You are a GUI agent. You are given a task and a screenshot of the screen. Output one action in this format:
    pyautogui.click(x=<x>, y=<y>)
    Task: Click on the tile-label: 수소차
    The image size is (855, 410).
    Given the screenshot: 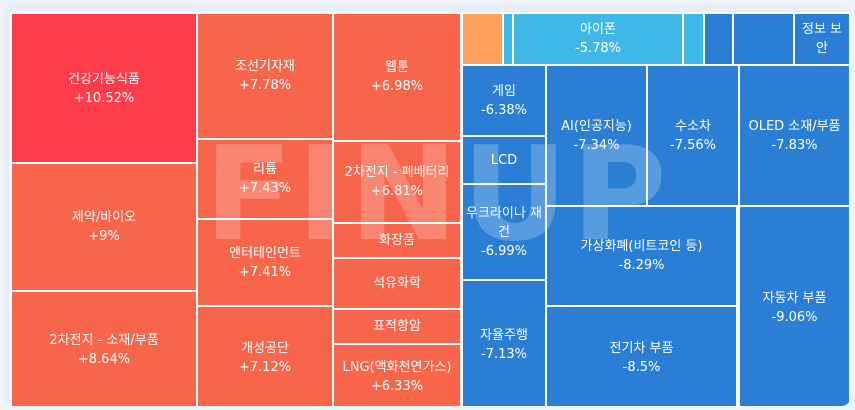 What is the action you would take?
    pyautogui.click(x=693, y=126)
    